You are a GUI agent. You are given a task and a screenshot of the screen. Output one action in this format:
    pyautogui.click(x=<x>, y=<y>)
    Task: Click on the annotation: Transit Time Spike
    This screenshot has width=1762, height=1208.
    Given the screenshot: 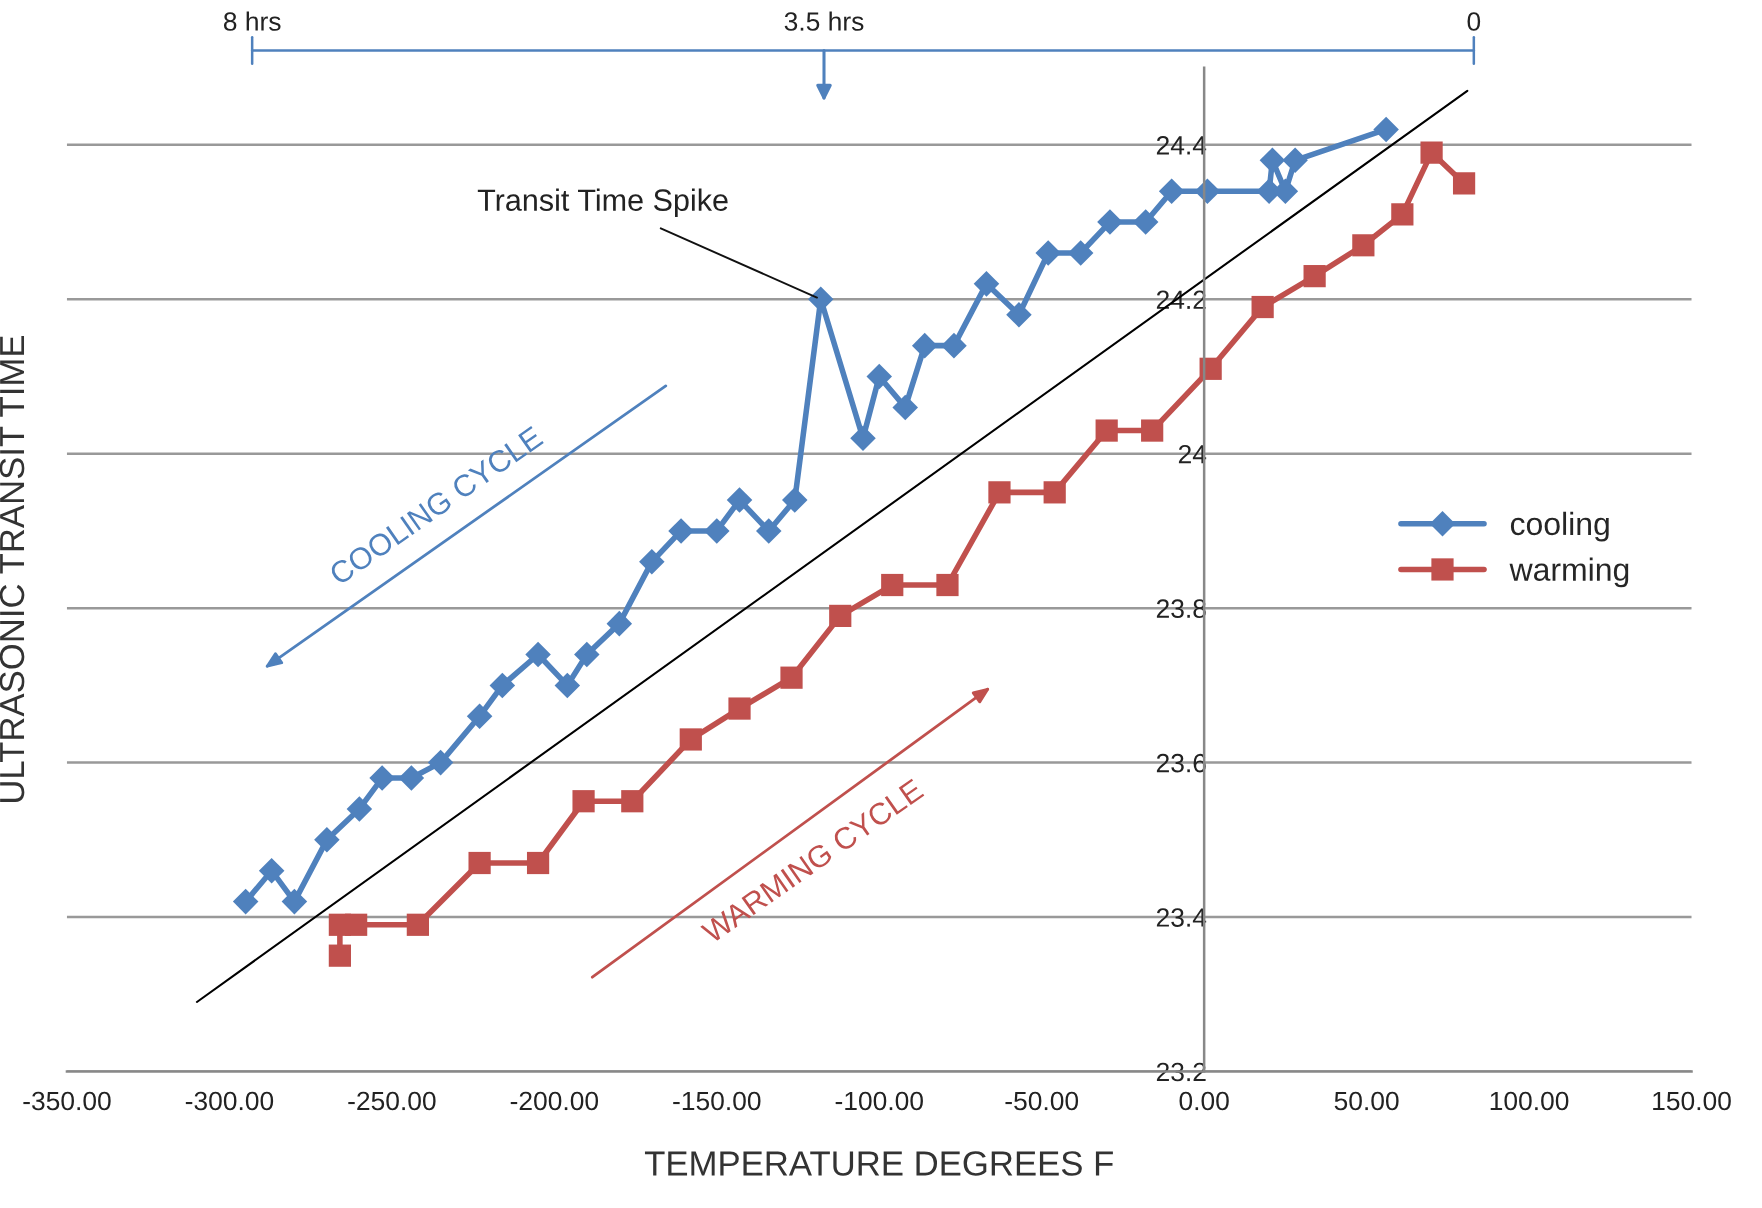 What is the action you would take?
    pyautogui.click(x=602, y=203)
    